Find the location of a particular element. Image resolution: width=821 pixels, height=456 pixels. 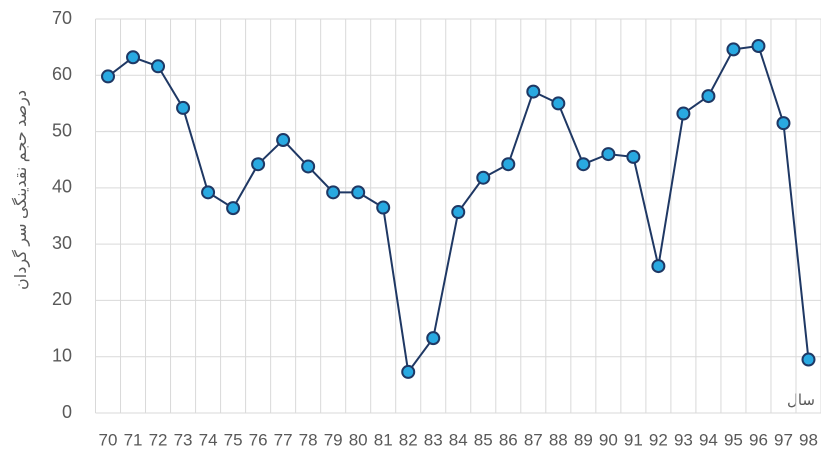

x-tick-label: 76 is located at coordinates (258, 439).